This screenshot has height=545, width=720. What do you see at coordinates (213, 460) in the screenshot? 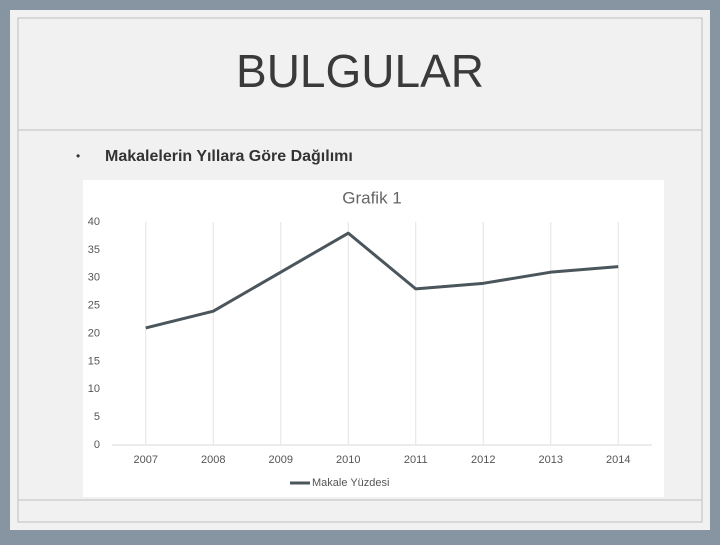
I see `x-tick-label: 2008` at bounding box center [213, 460].